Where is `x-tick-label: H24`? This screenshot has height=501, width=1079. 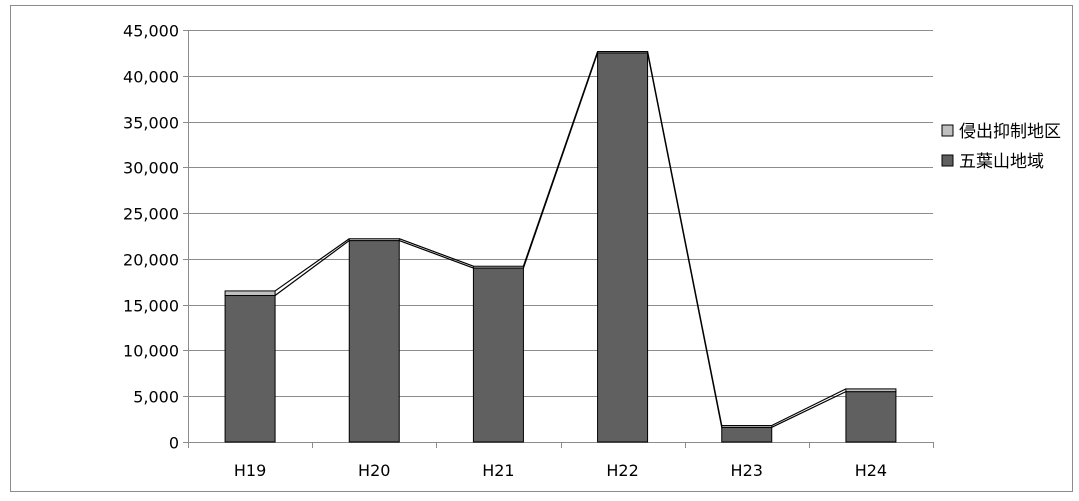 x-tick-label: H24 is located at coordinates (871, 470).